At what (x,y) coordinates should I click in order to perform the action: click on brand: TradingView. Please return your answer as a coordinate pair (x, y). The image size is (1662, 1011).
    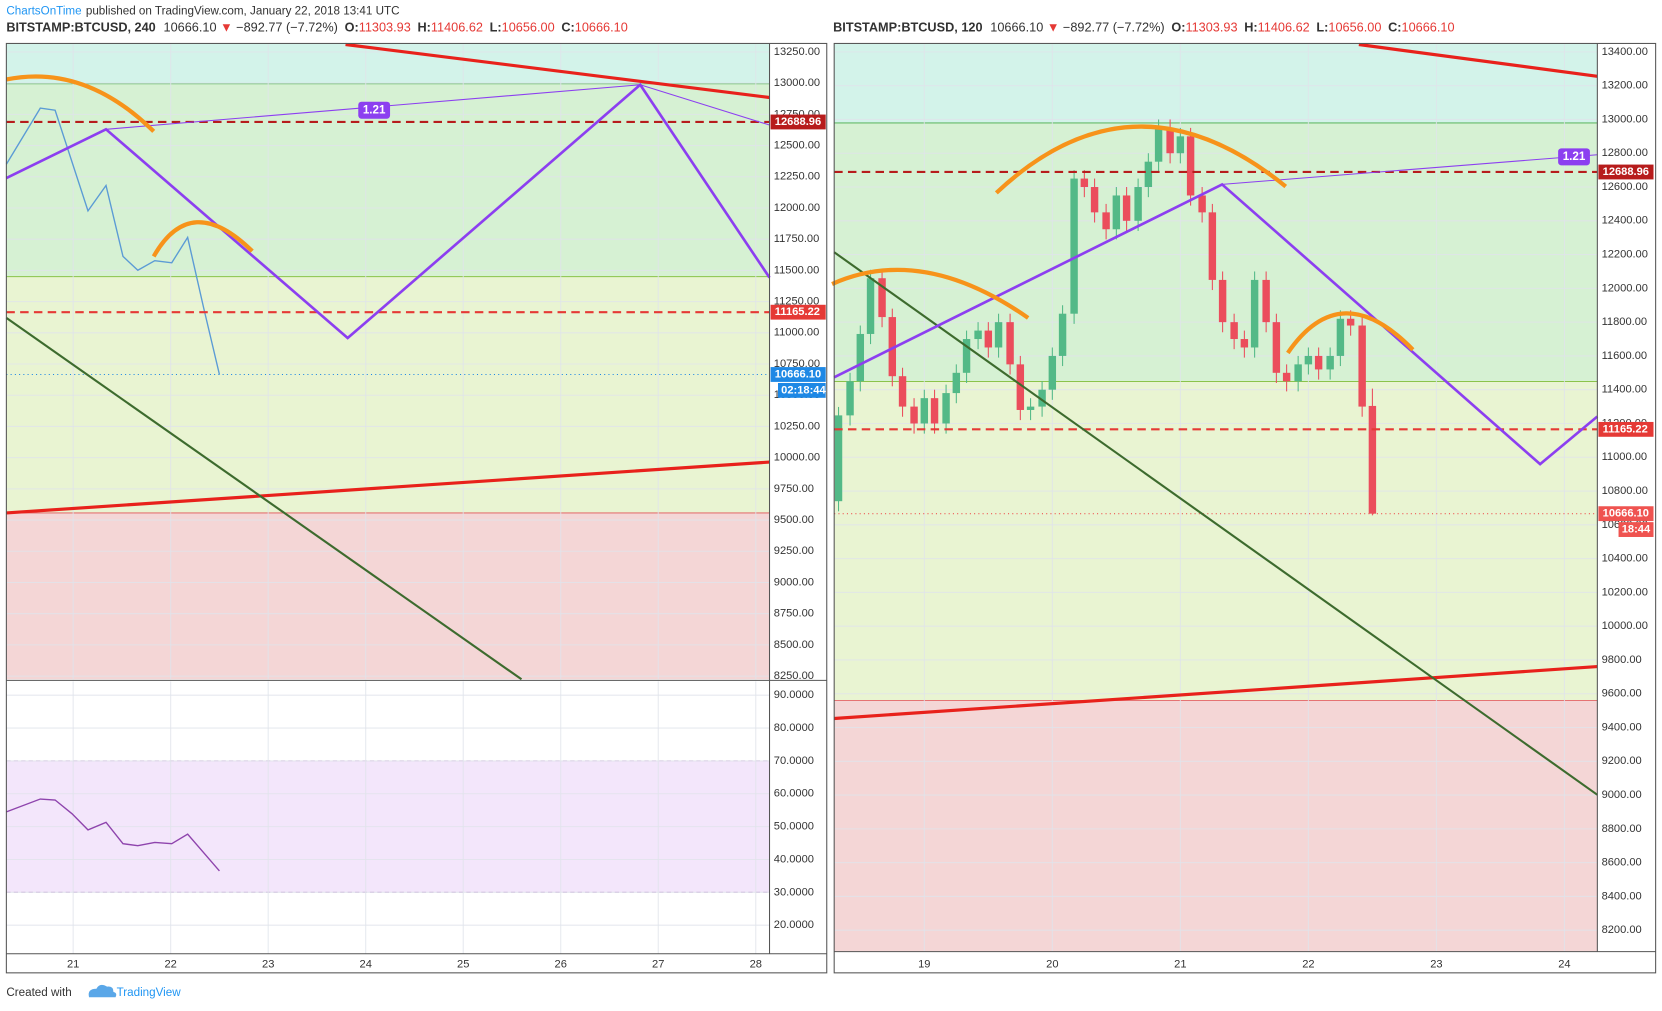
    Looking at the image, I should click on (149, 992).